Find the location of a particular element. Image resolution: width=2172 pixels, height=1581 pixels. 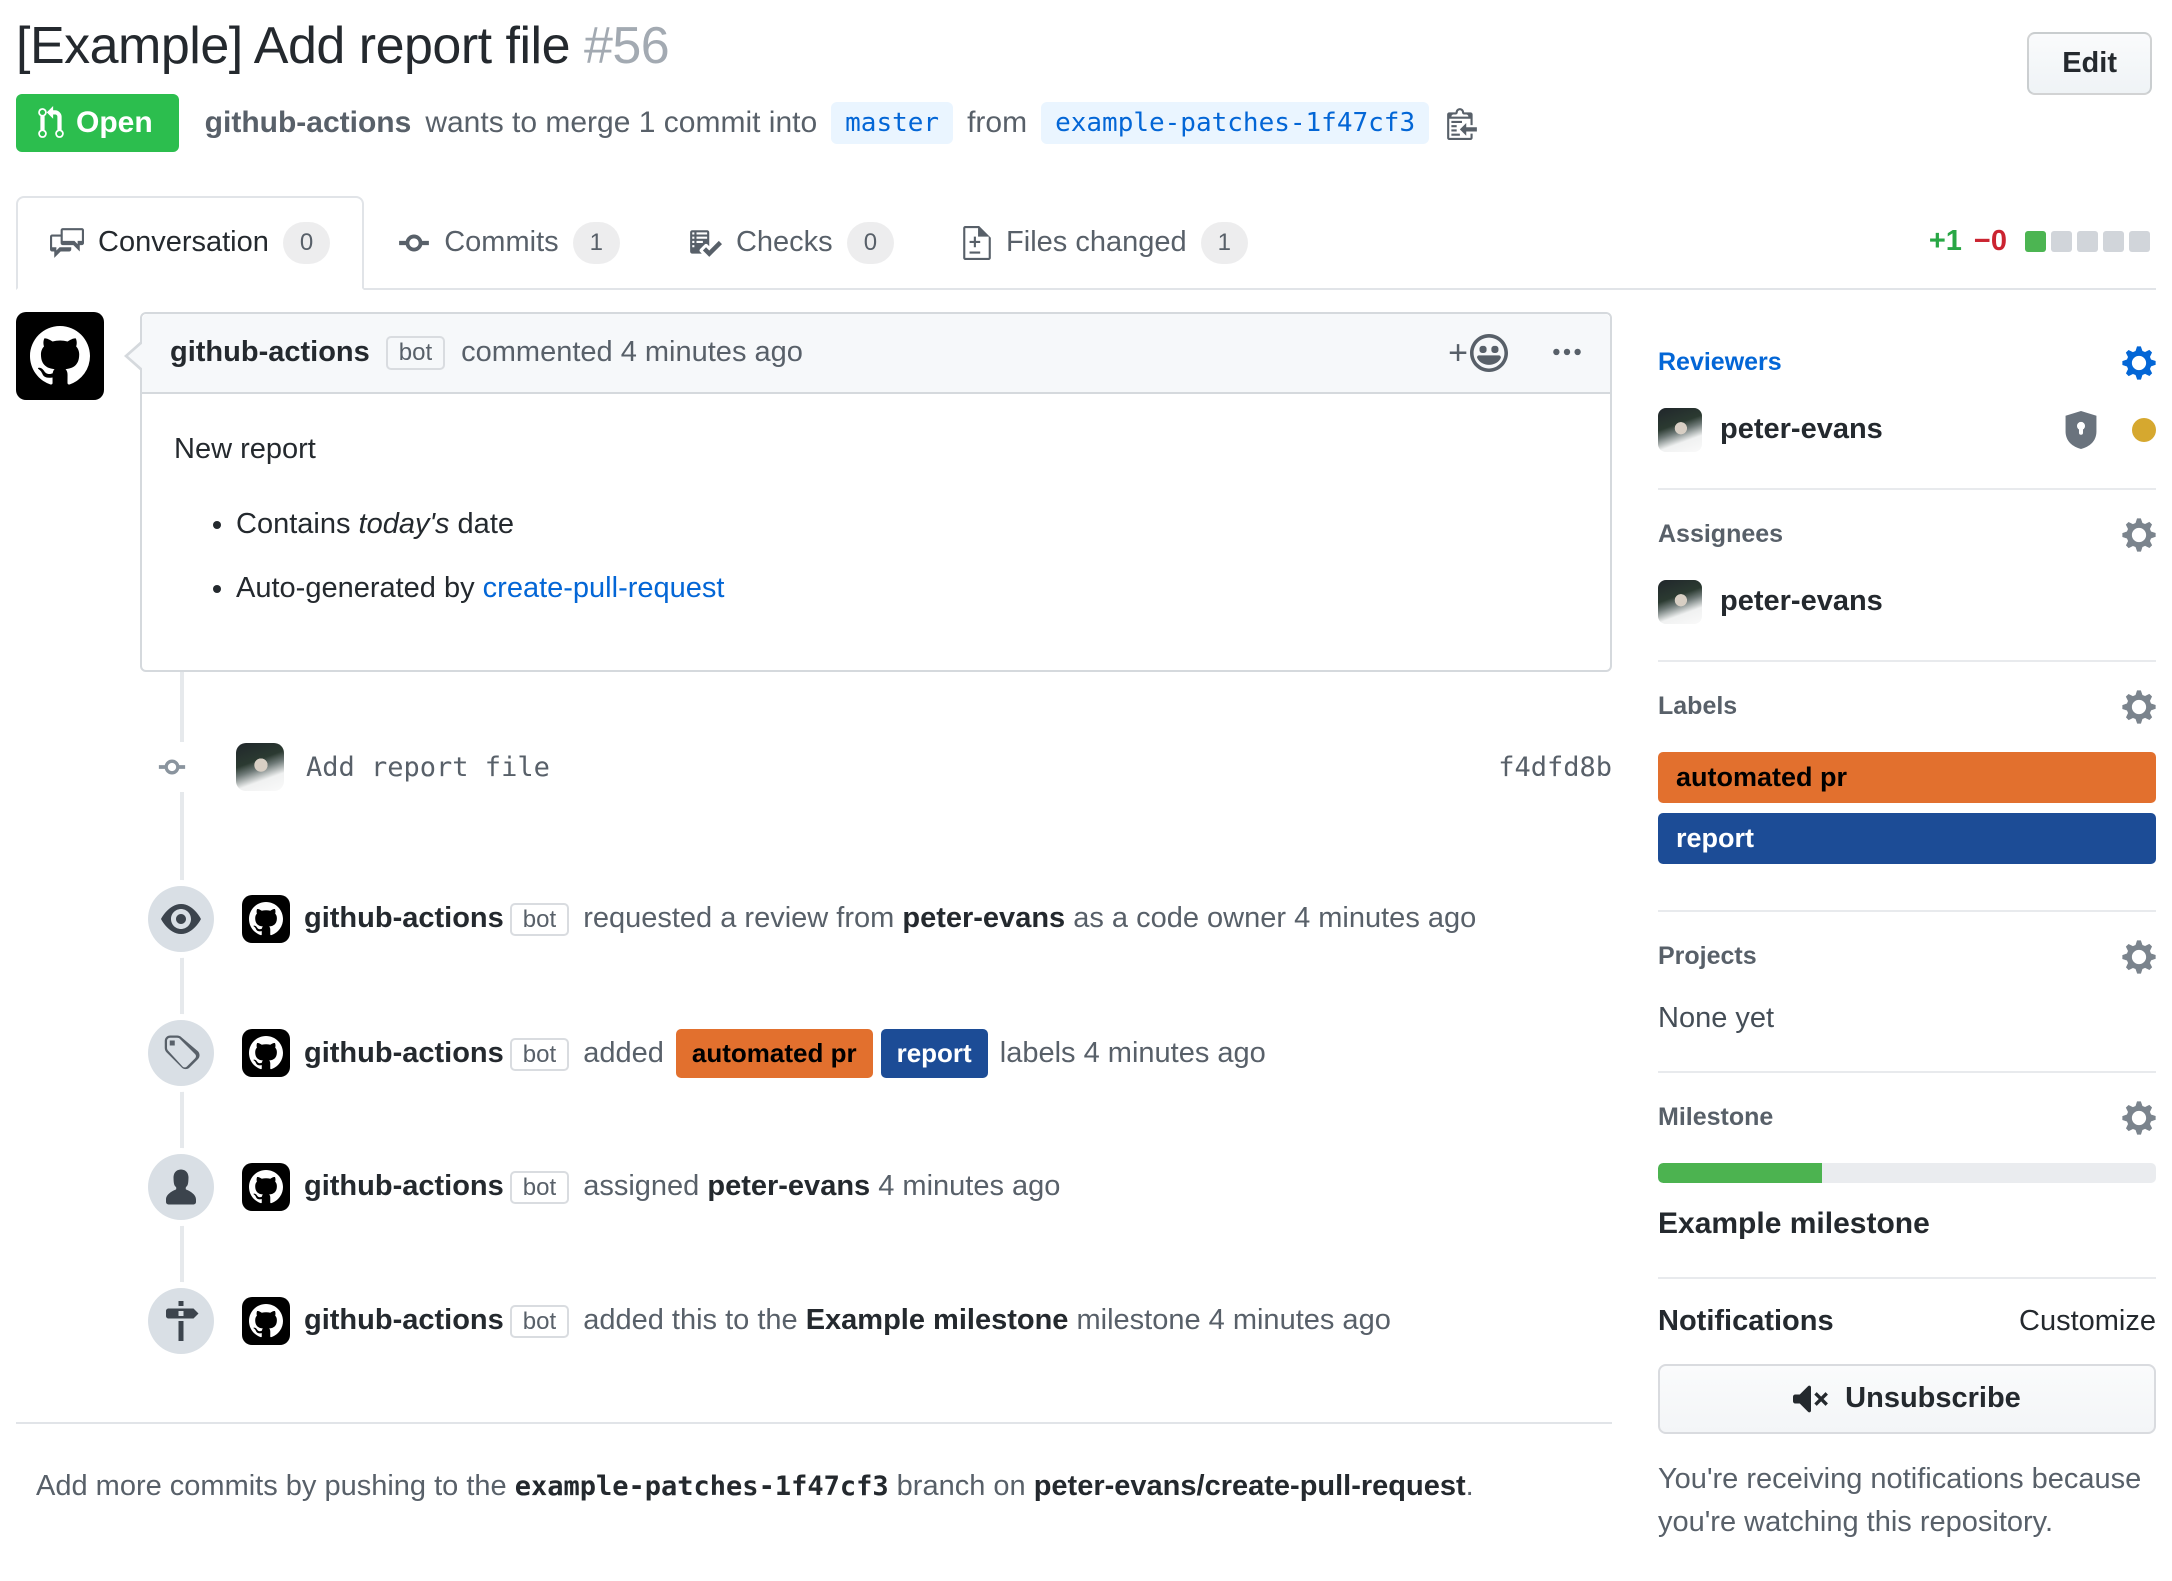

comment-bullet-1: Contains today's date is located at coordinates (907, 525).